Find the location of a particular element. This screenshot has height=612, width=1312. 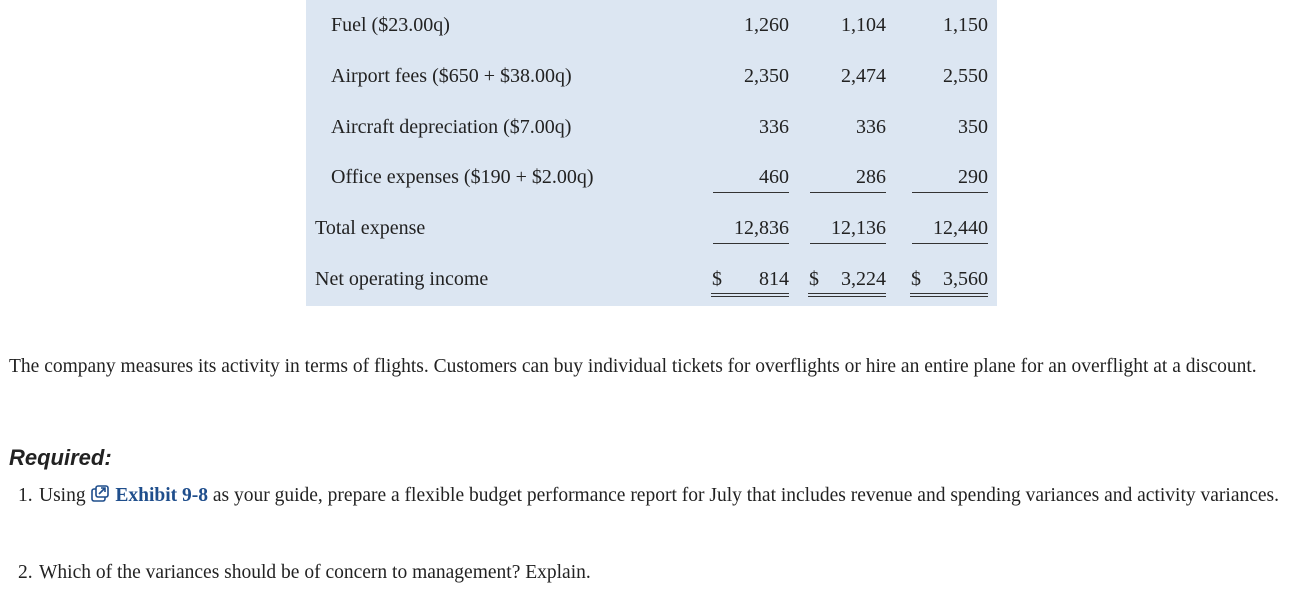

required-heading: Required: is located at coordinates (60, 457).